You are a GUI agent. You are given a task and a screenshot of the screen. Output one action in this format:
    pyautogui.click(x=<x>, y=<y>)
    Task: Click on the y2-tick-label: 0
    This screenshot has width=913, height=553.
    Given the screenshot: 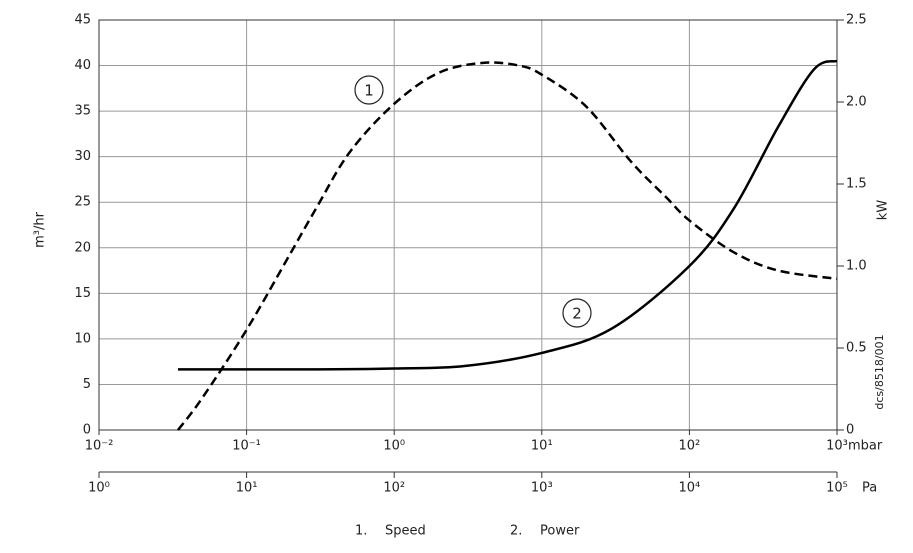 What is the action you would take?
    pyautogui.click(x=850, y=430)
    